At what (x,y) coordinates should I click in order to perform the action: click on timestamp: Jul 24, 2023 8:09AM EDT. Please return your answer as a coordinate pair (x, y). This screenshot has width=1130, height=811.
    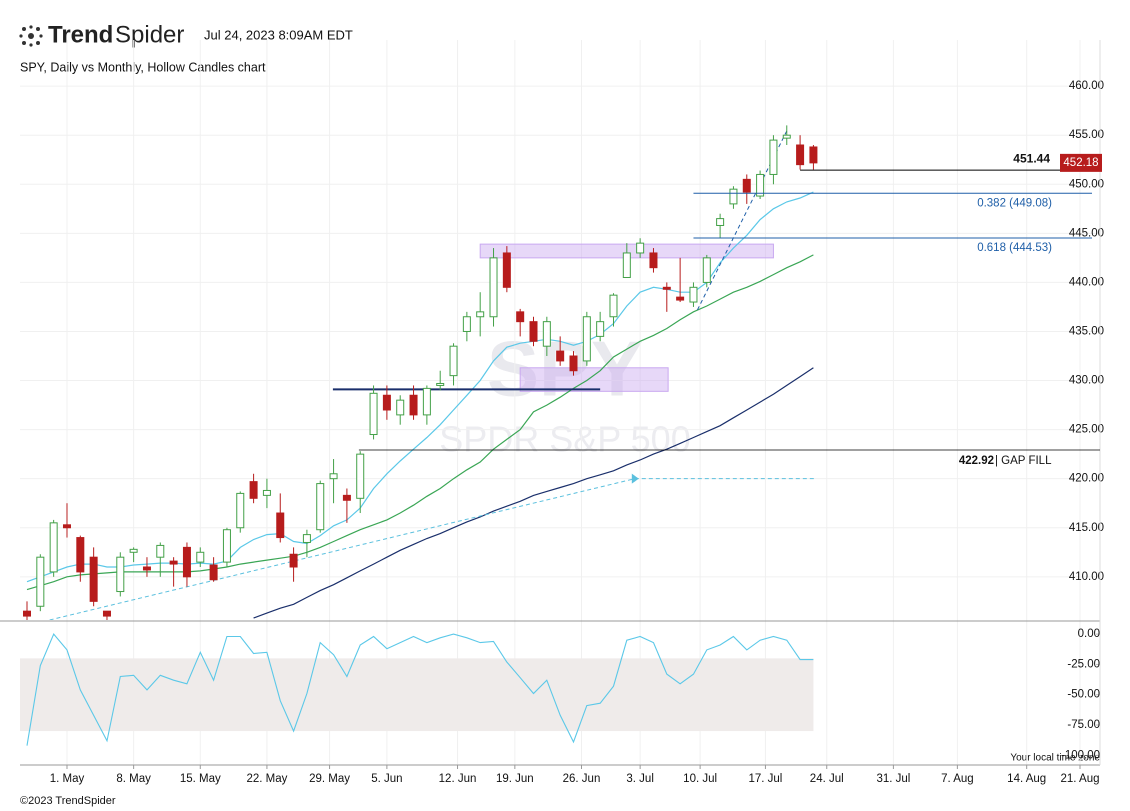
    Looking at the image, I should click on (278, 34).